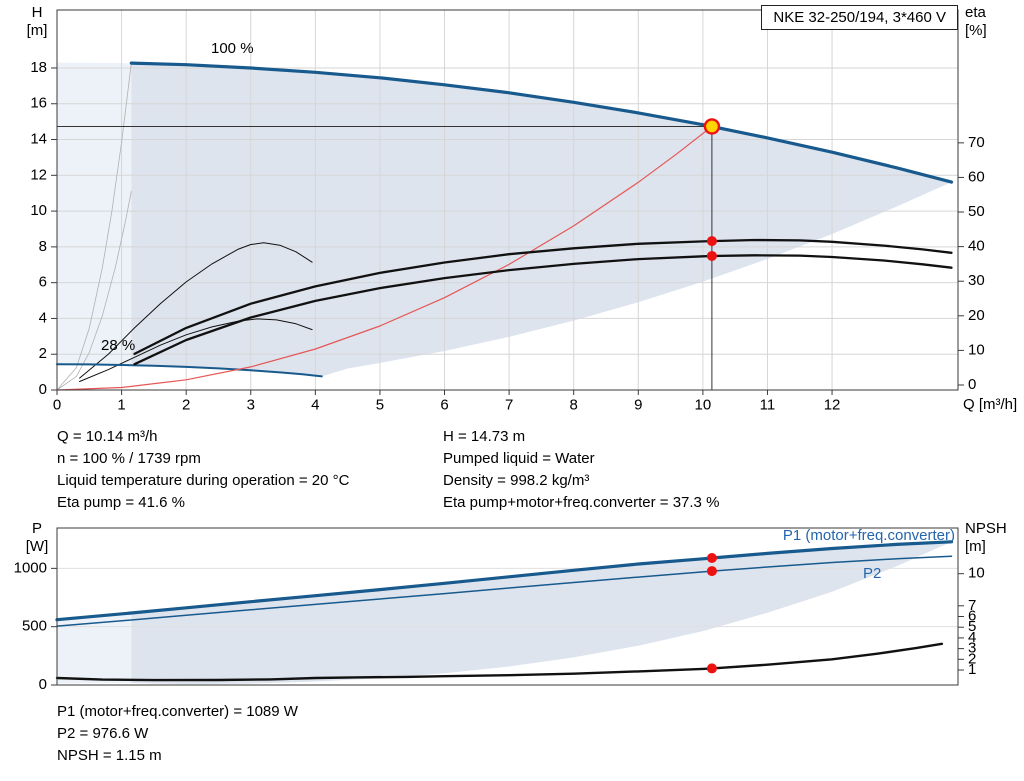 Image resolution: width=1024 pixels, height=781 pixels. What do you see at coordinates (972, 615) in the screenshot?
I see `y2-tick-label: 6` at bounding box center [972, 615].